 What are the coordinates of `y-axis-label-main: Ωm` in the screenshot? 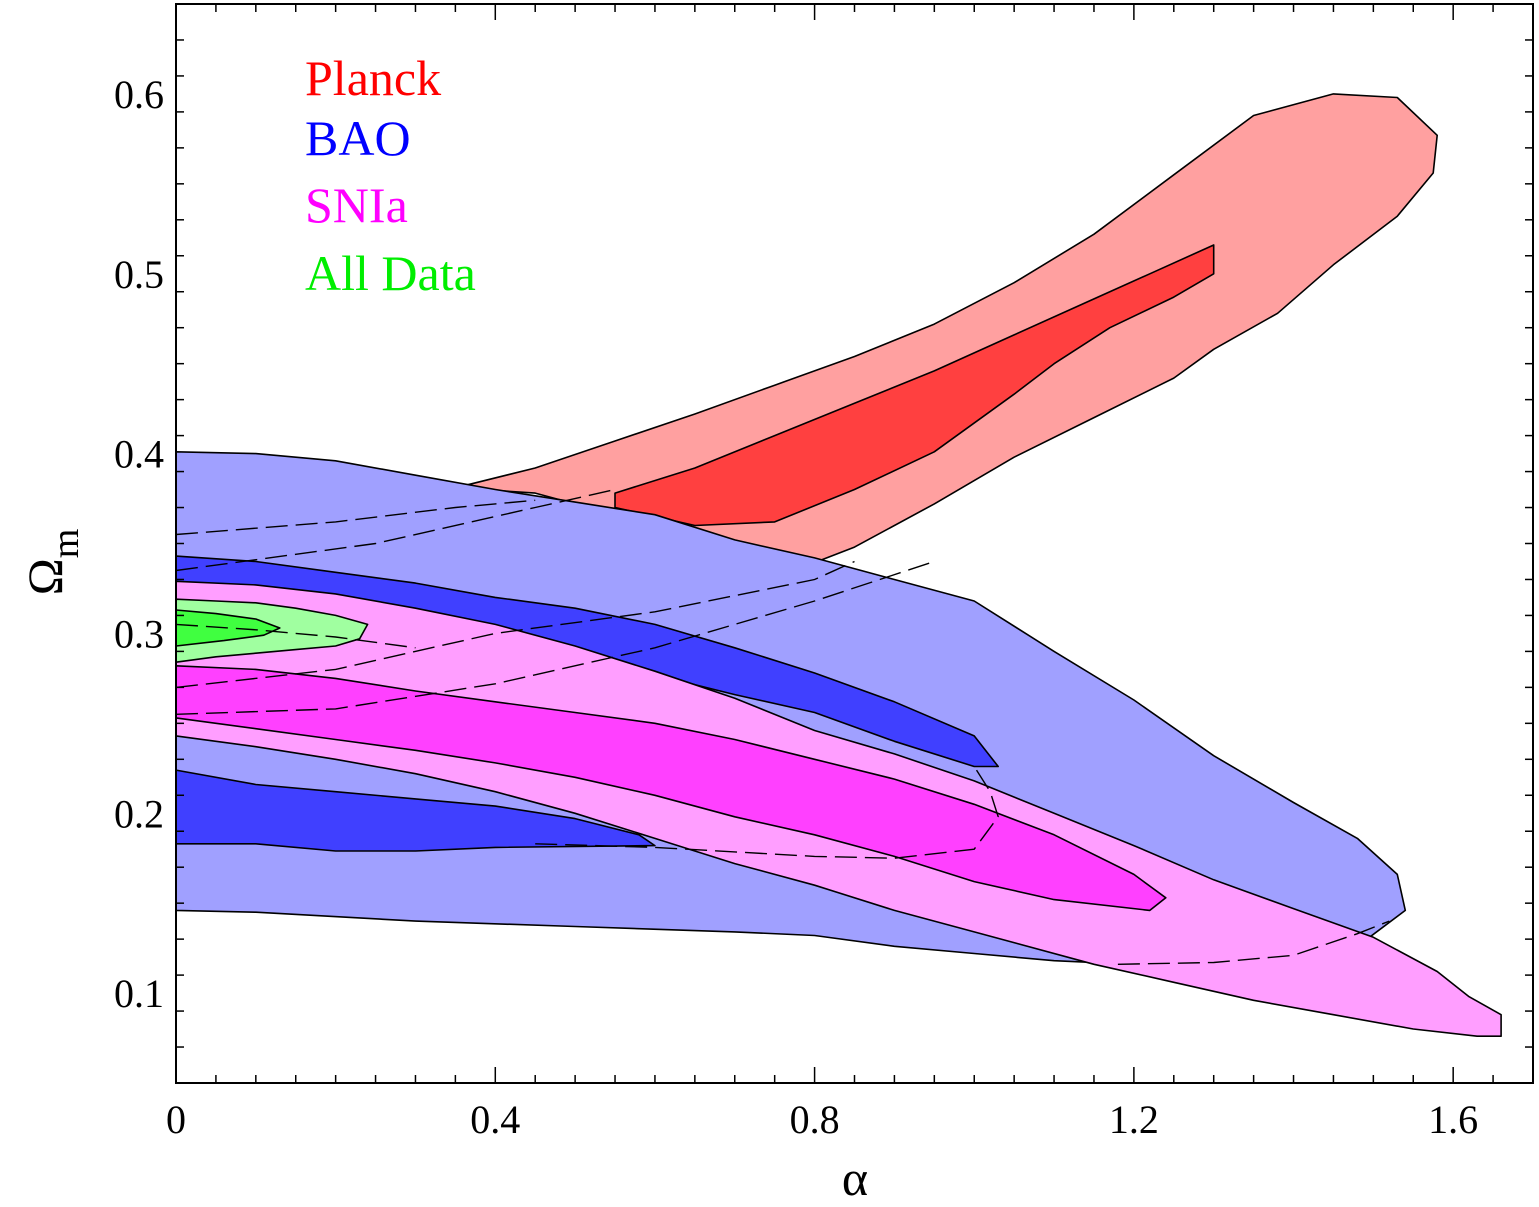 It's located at (52, 562).